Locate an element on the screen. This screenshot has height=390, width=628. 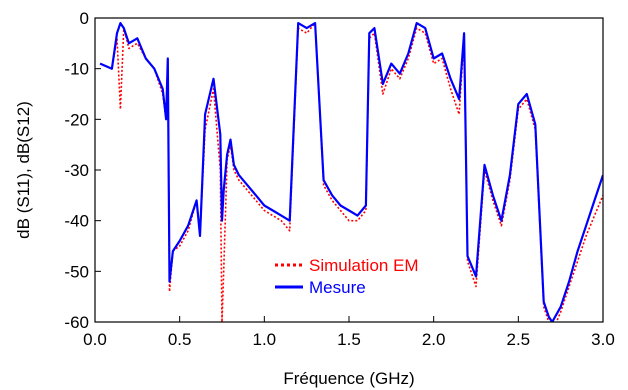
y-tick-label: -40 is located at coordinates (76, 221).